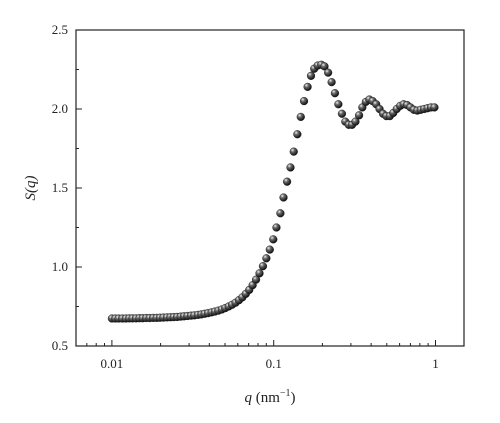 The height and width of the screenshot is (423, 500). I want to click on y-axis-label: S(q), so click(31, 188).